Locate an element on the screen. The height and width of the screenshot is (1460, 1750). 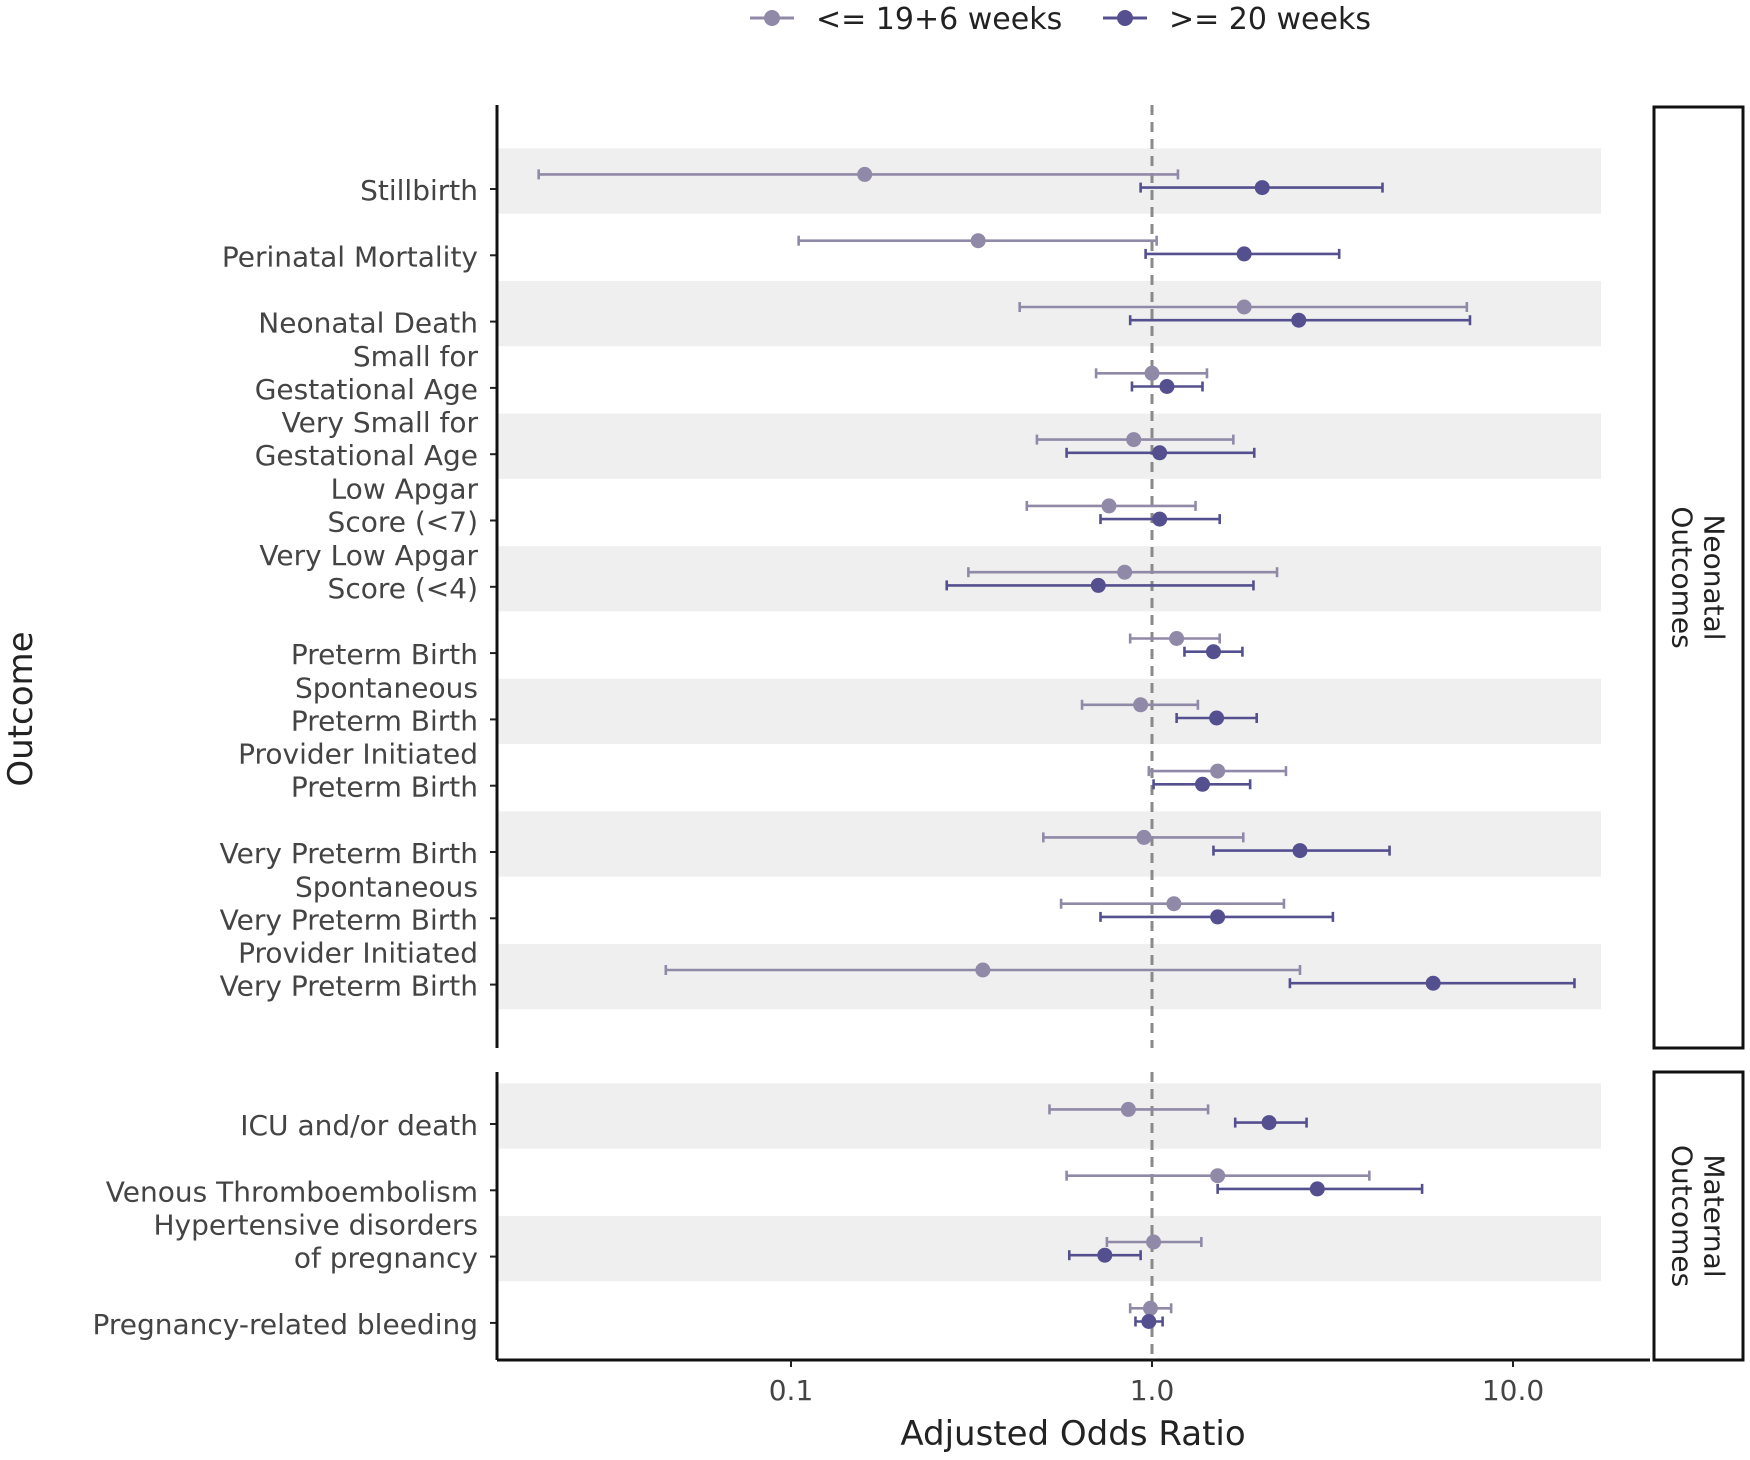
x-tick-label: 10.0 is located at coordinates (1513, 1390).